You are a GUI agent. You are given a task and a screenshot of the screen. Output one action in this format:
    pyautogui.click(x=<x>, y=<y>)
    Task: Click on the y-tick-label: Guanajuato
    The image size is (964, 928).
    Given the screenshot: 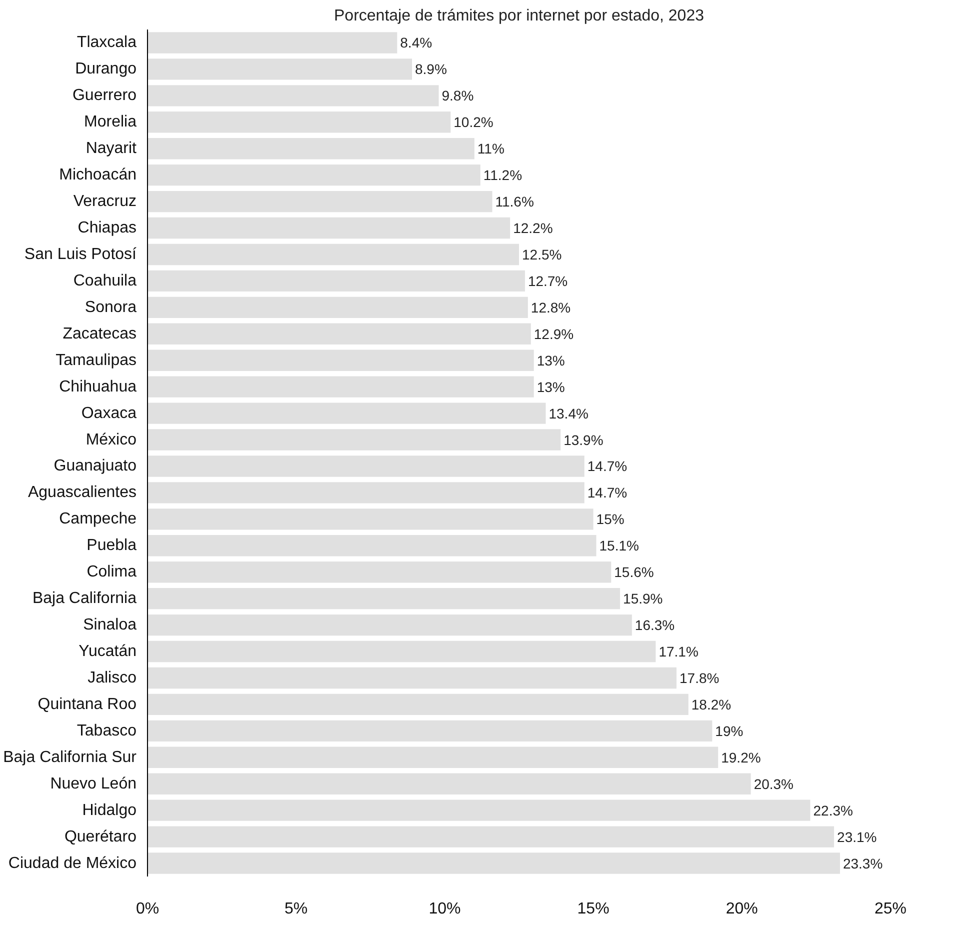 What is the action you would take?
    pyautogui.click(x=95, y=466)
    